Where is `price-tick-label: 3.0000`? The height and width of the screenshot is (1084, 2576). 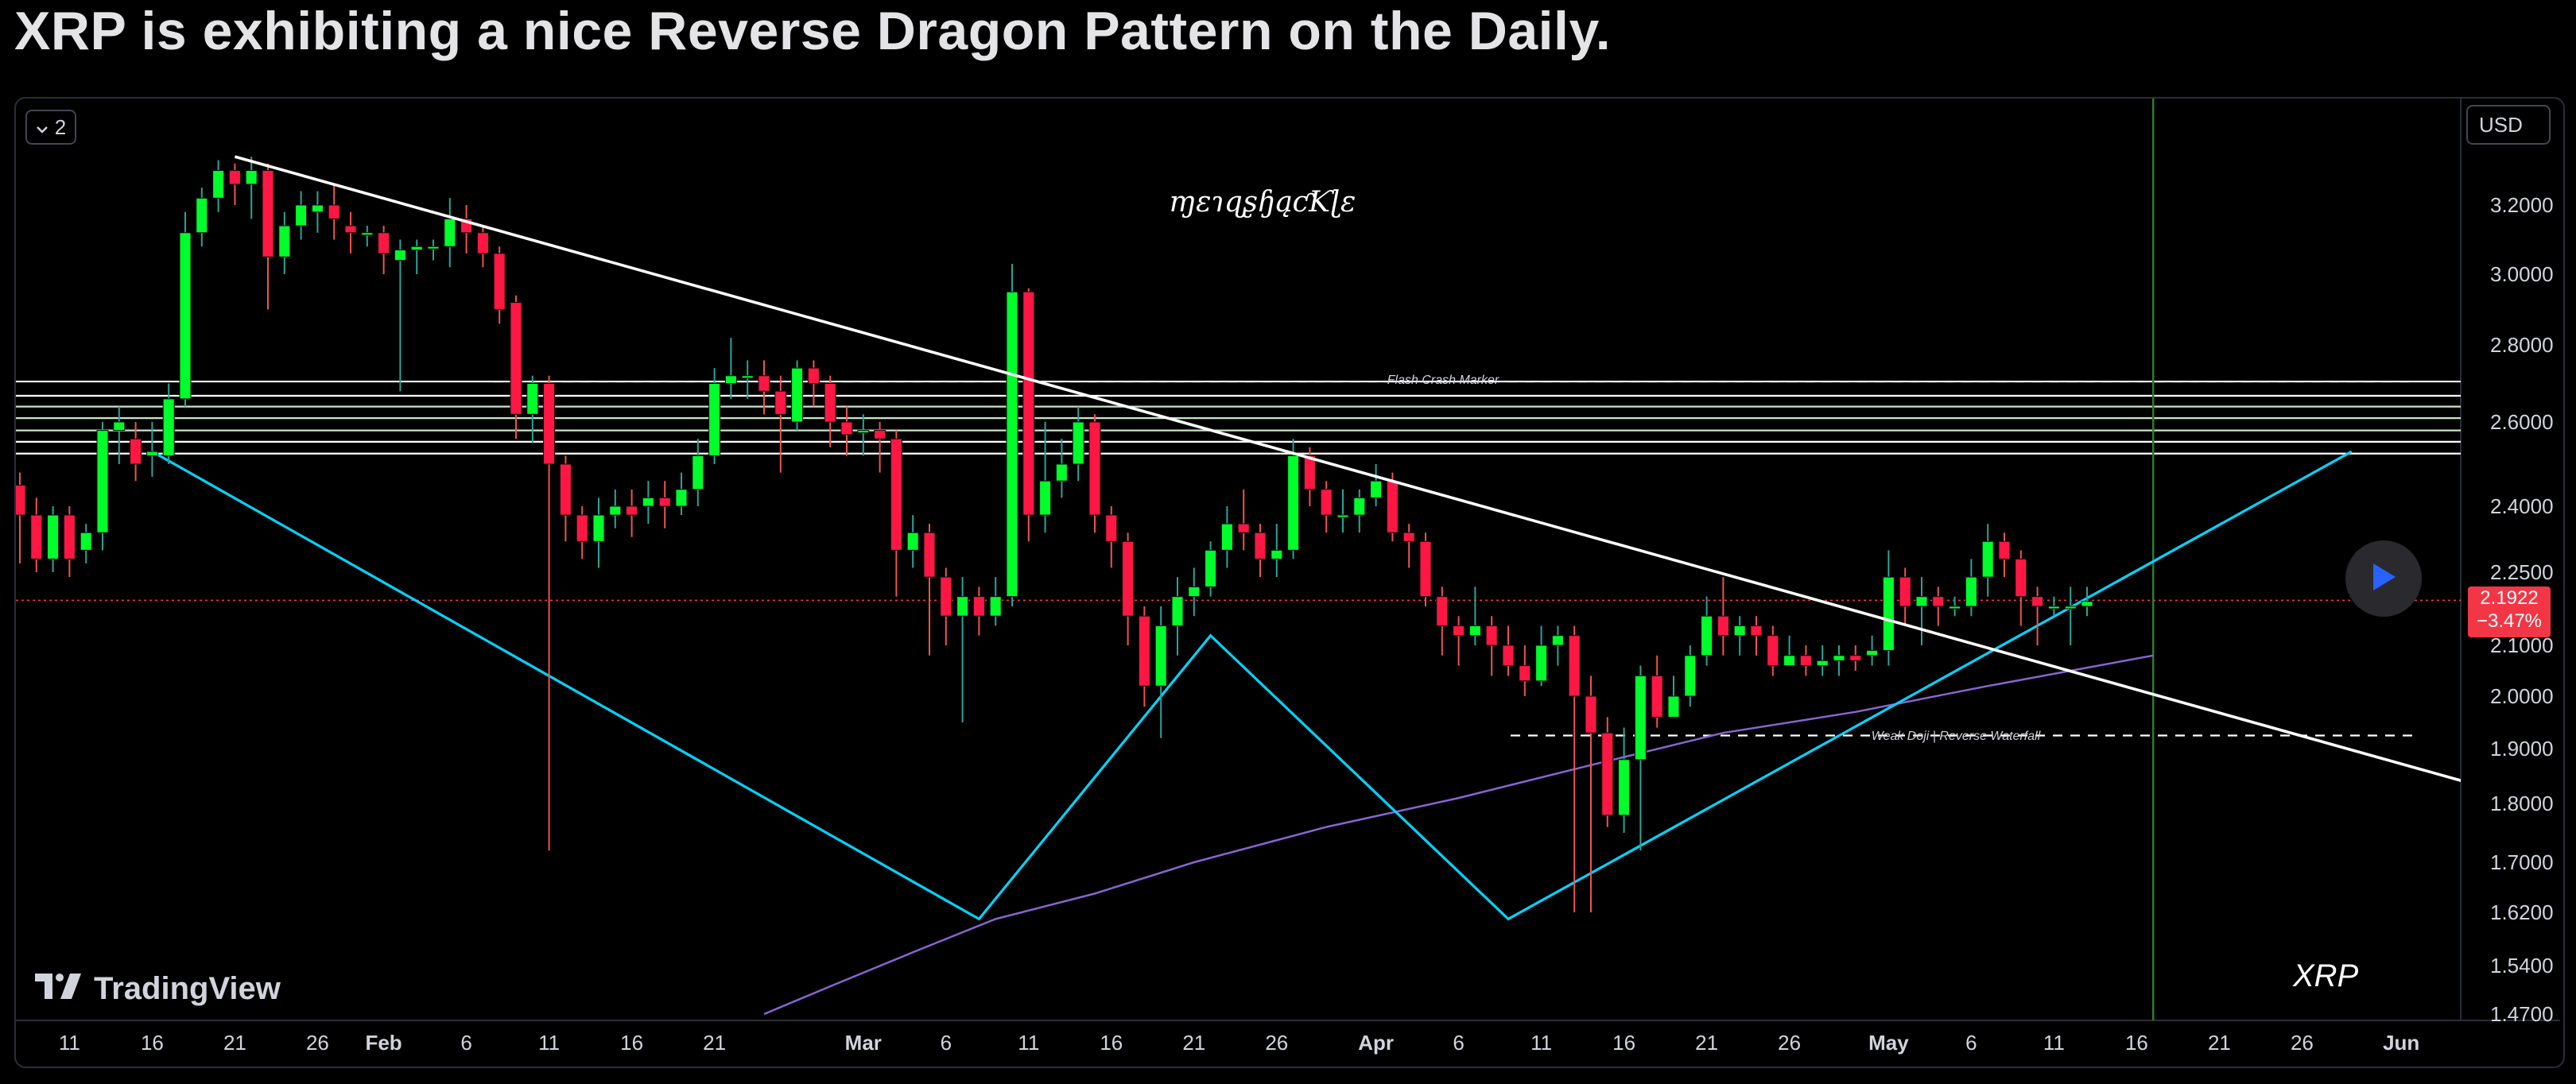 price-tick-label: 3.0000 is located at coordinates (2522, 274).